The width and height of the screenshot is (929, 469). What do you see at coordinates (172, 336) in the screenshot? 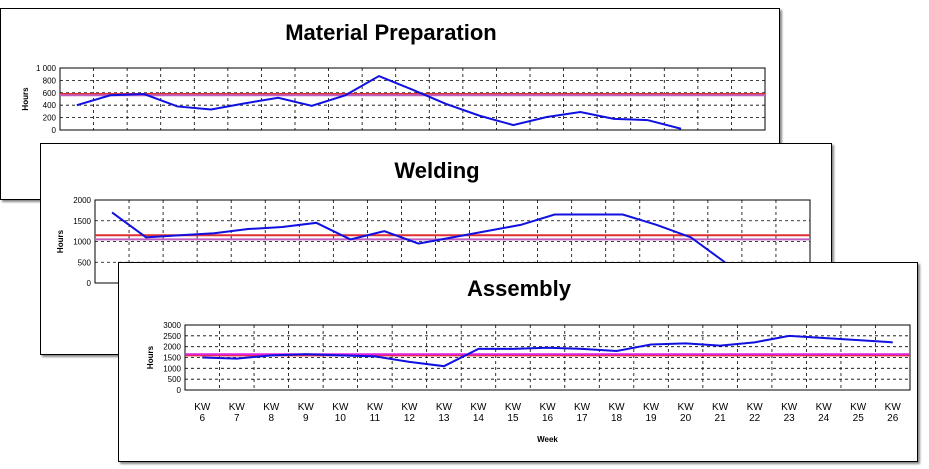
I see `y-tick-label: 2500` at bounding box center [172, 336].